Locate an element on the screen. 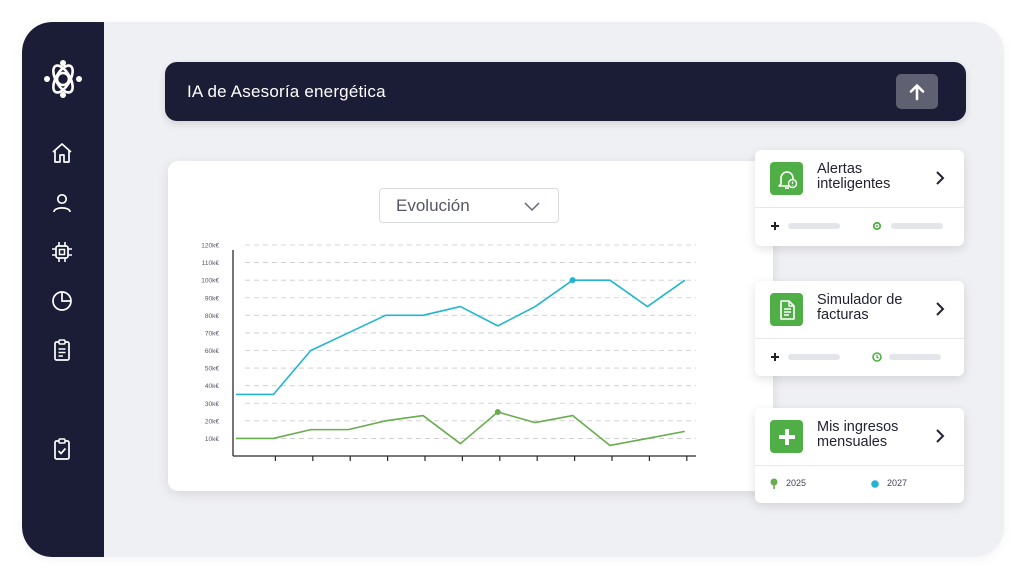  alerts-card-title: Alertas inteligentes is located at coordinates (854, 176).